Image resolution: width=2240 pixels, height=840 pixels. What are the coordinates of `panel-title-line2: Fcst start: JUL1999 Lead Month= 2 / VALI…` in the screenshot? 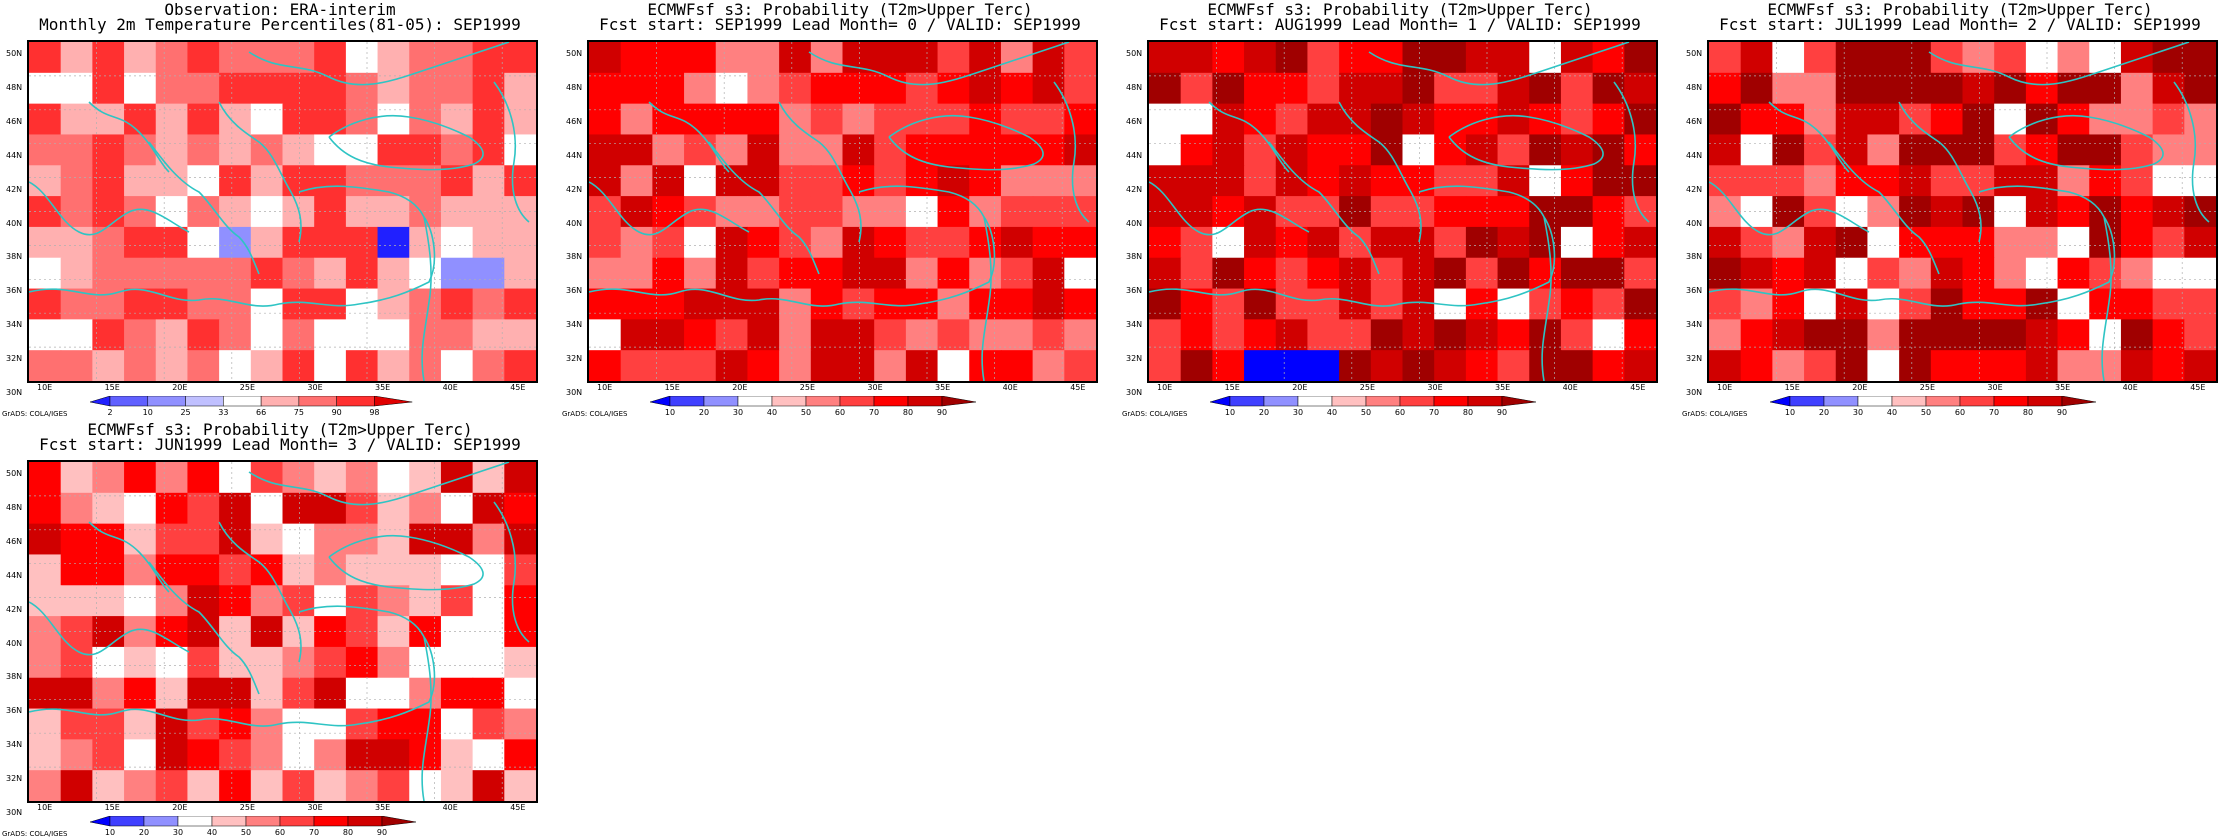 It's located at (1960, 24).